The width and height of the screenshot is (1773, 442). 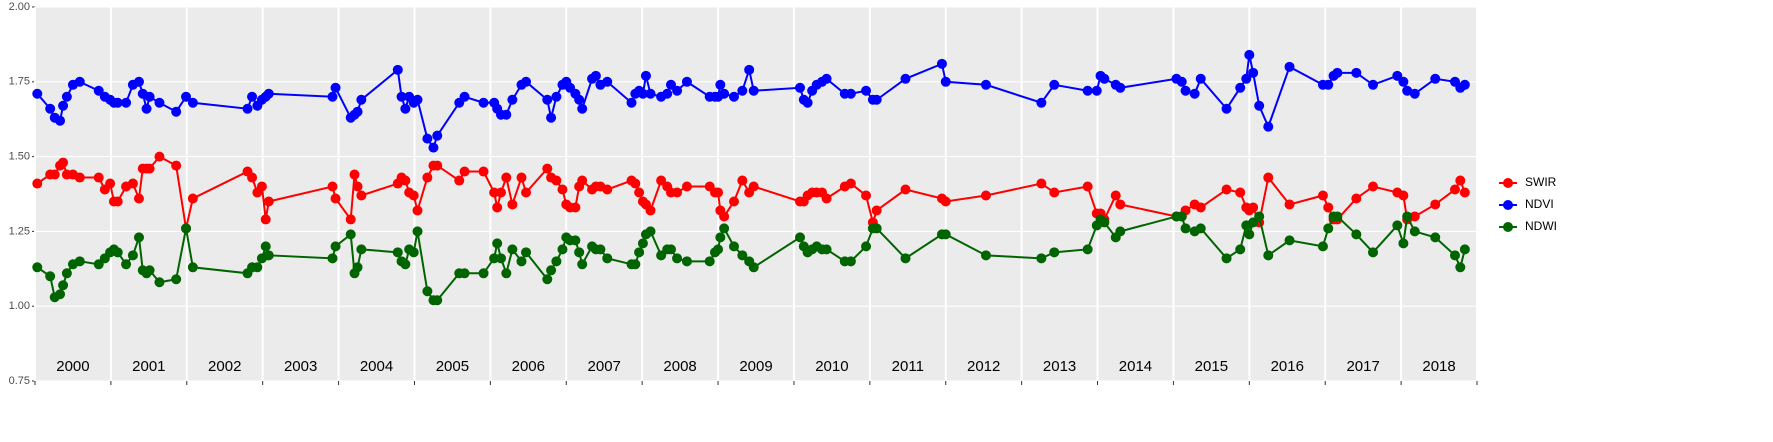 I want to click on year-label: 2006, so click(x=528, y=366).